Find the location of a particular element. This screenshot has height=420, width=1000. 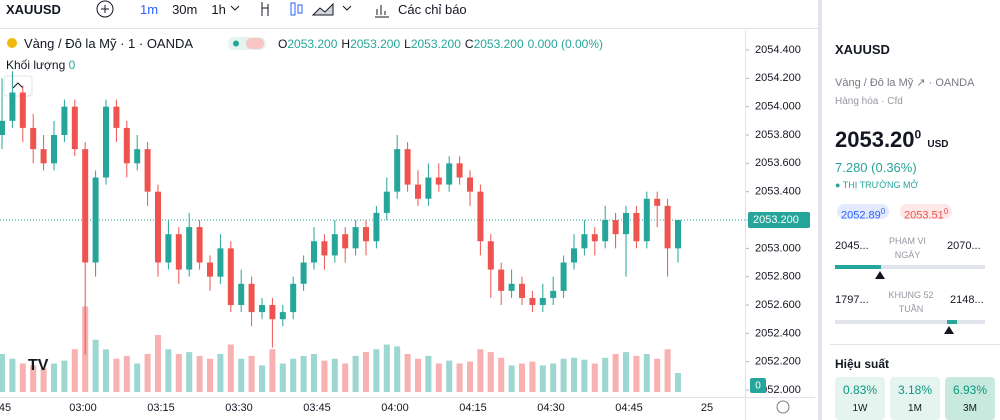

side-name-row: Vàng / Đô la Mỹ ↗ · OANDA is located at coordinates (905, 83).